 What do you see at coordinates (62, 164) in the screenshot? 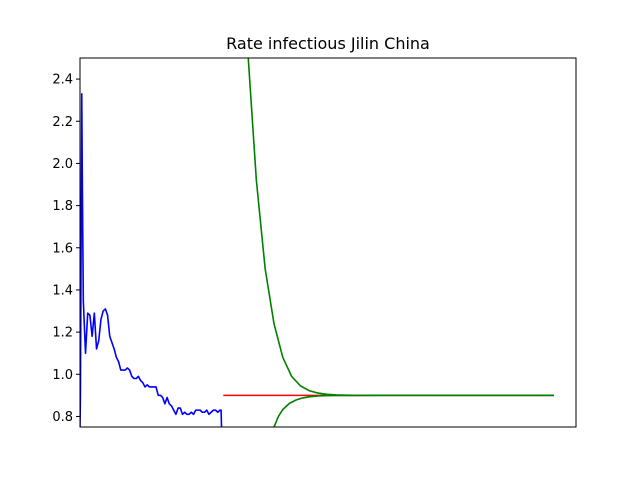
I see `y-tick-label: 2.0` at bounding box center [62, 164].